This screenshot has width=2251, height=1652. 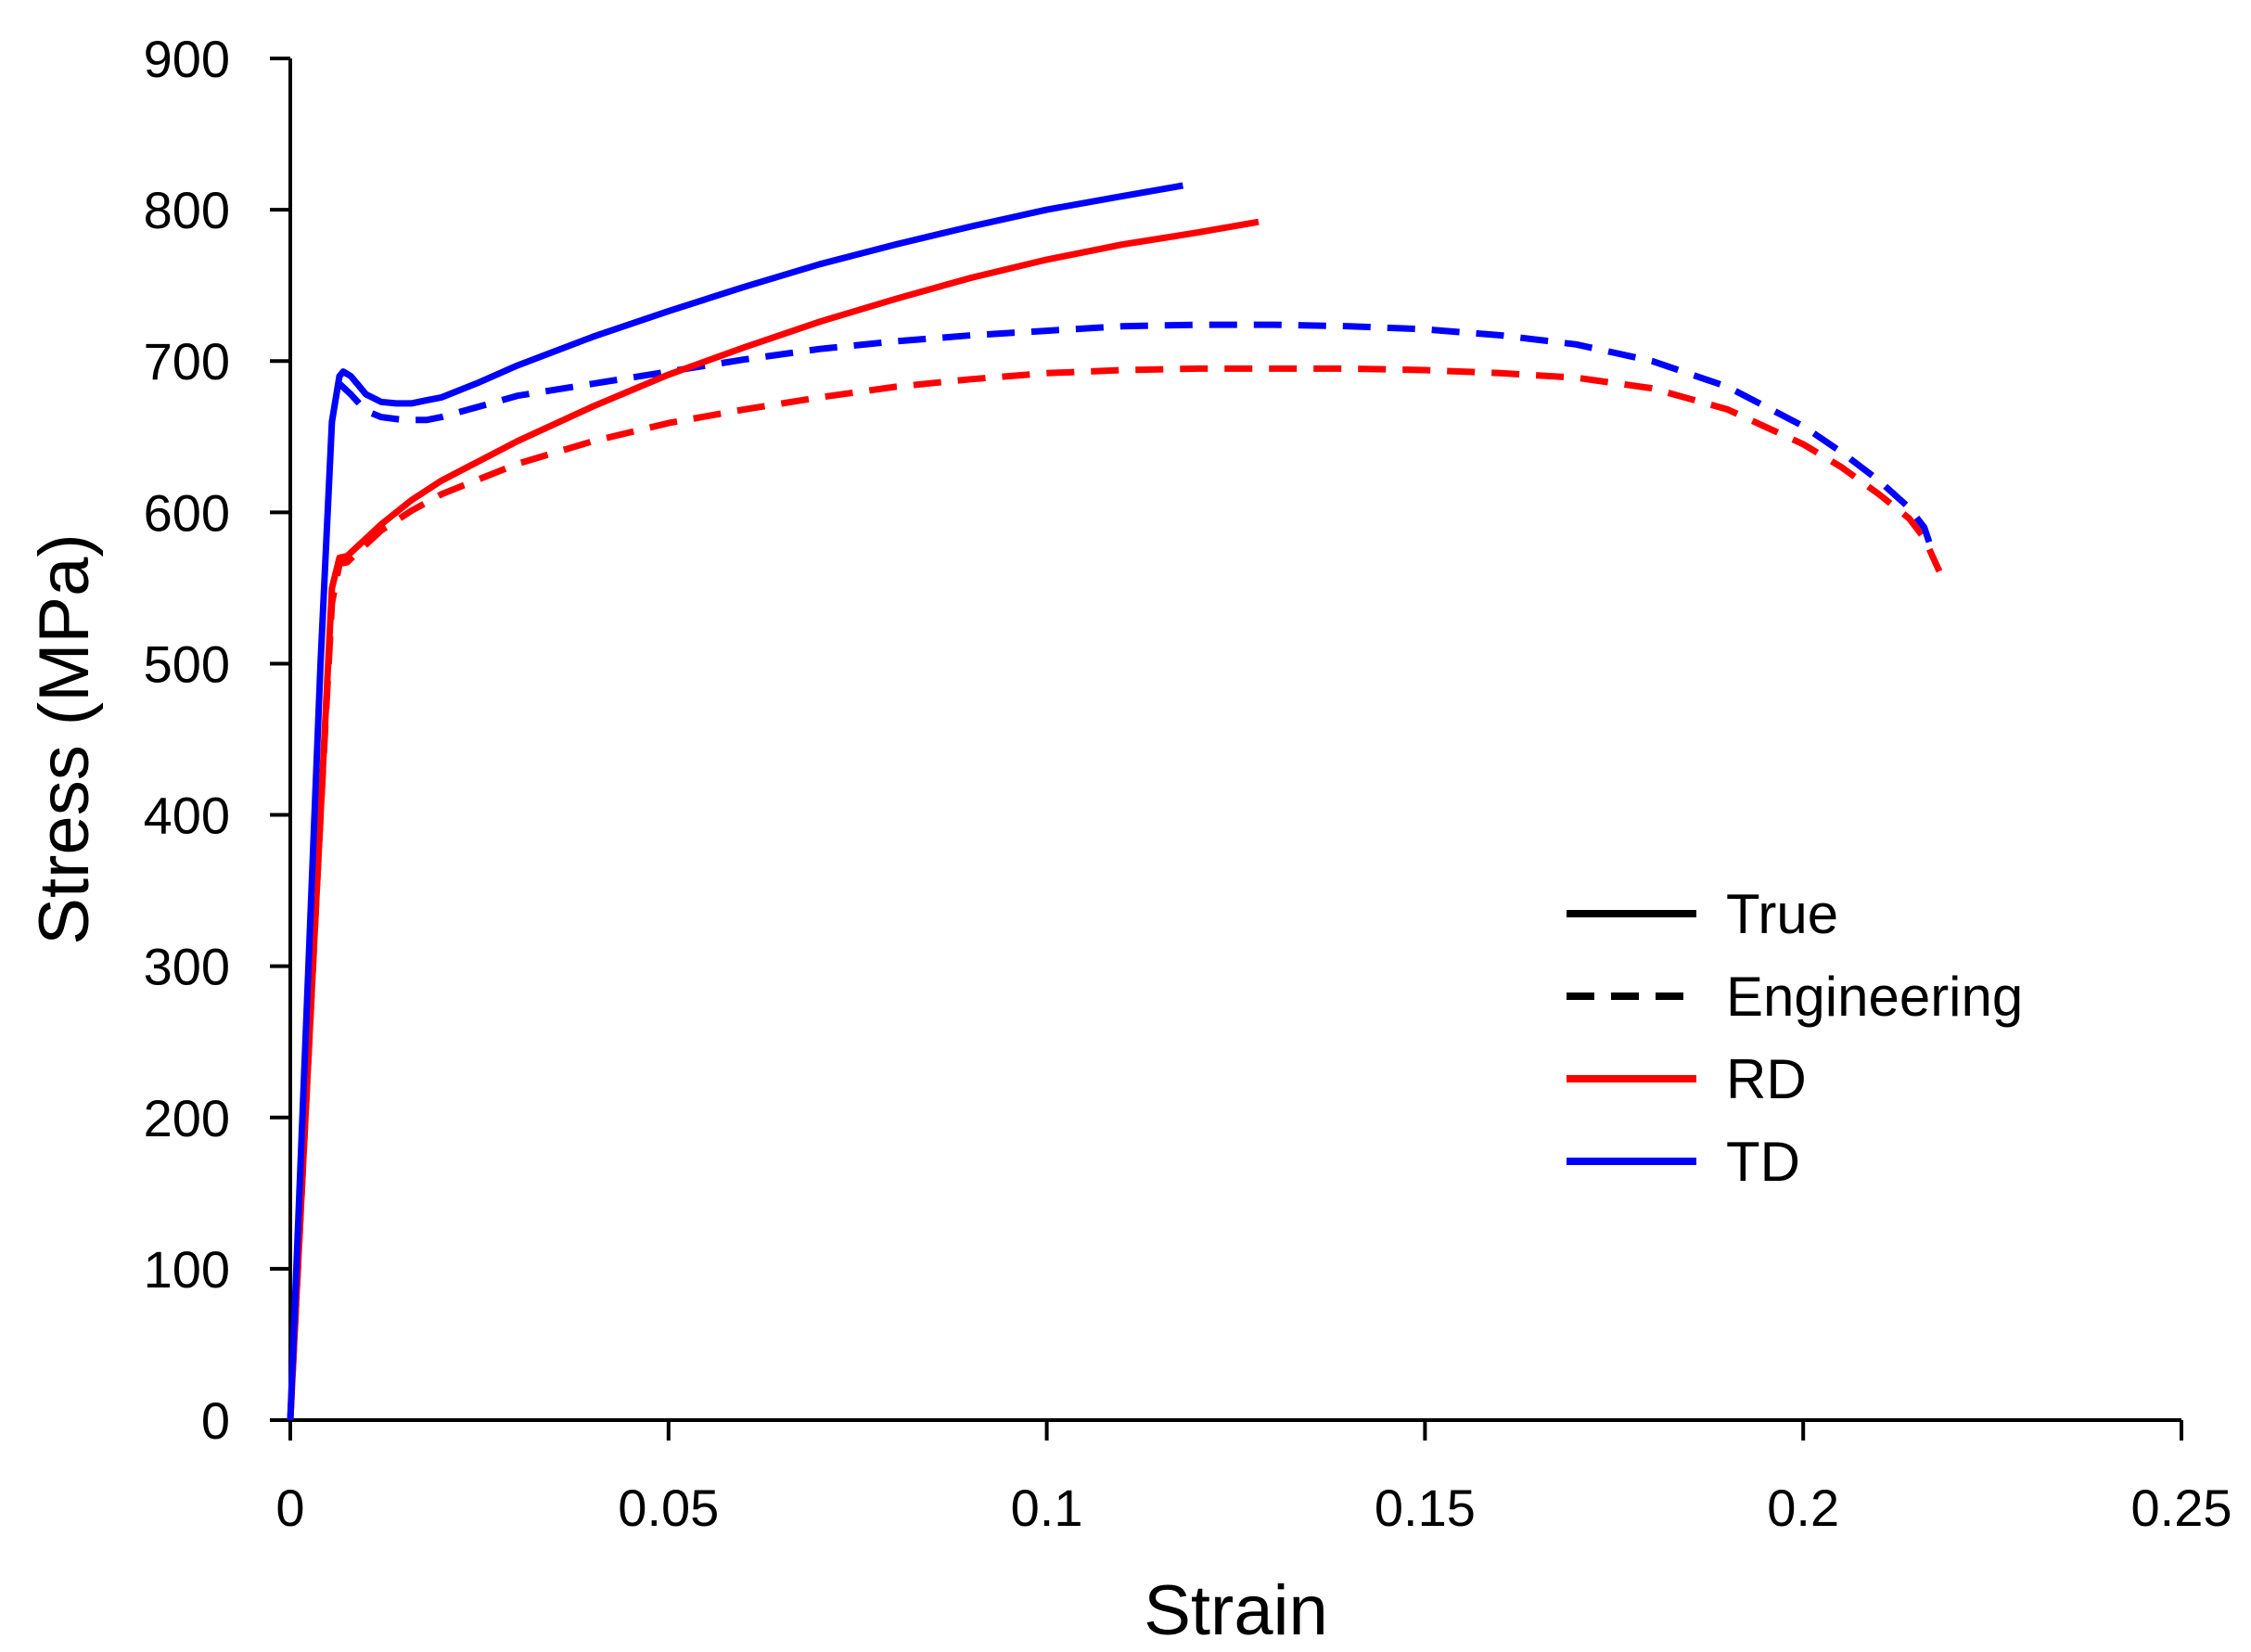 I want to click on y-tick-label: 200, so click(x=187, y=1118).